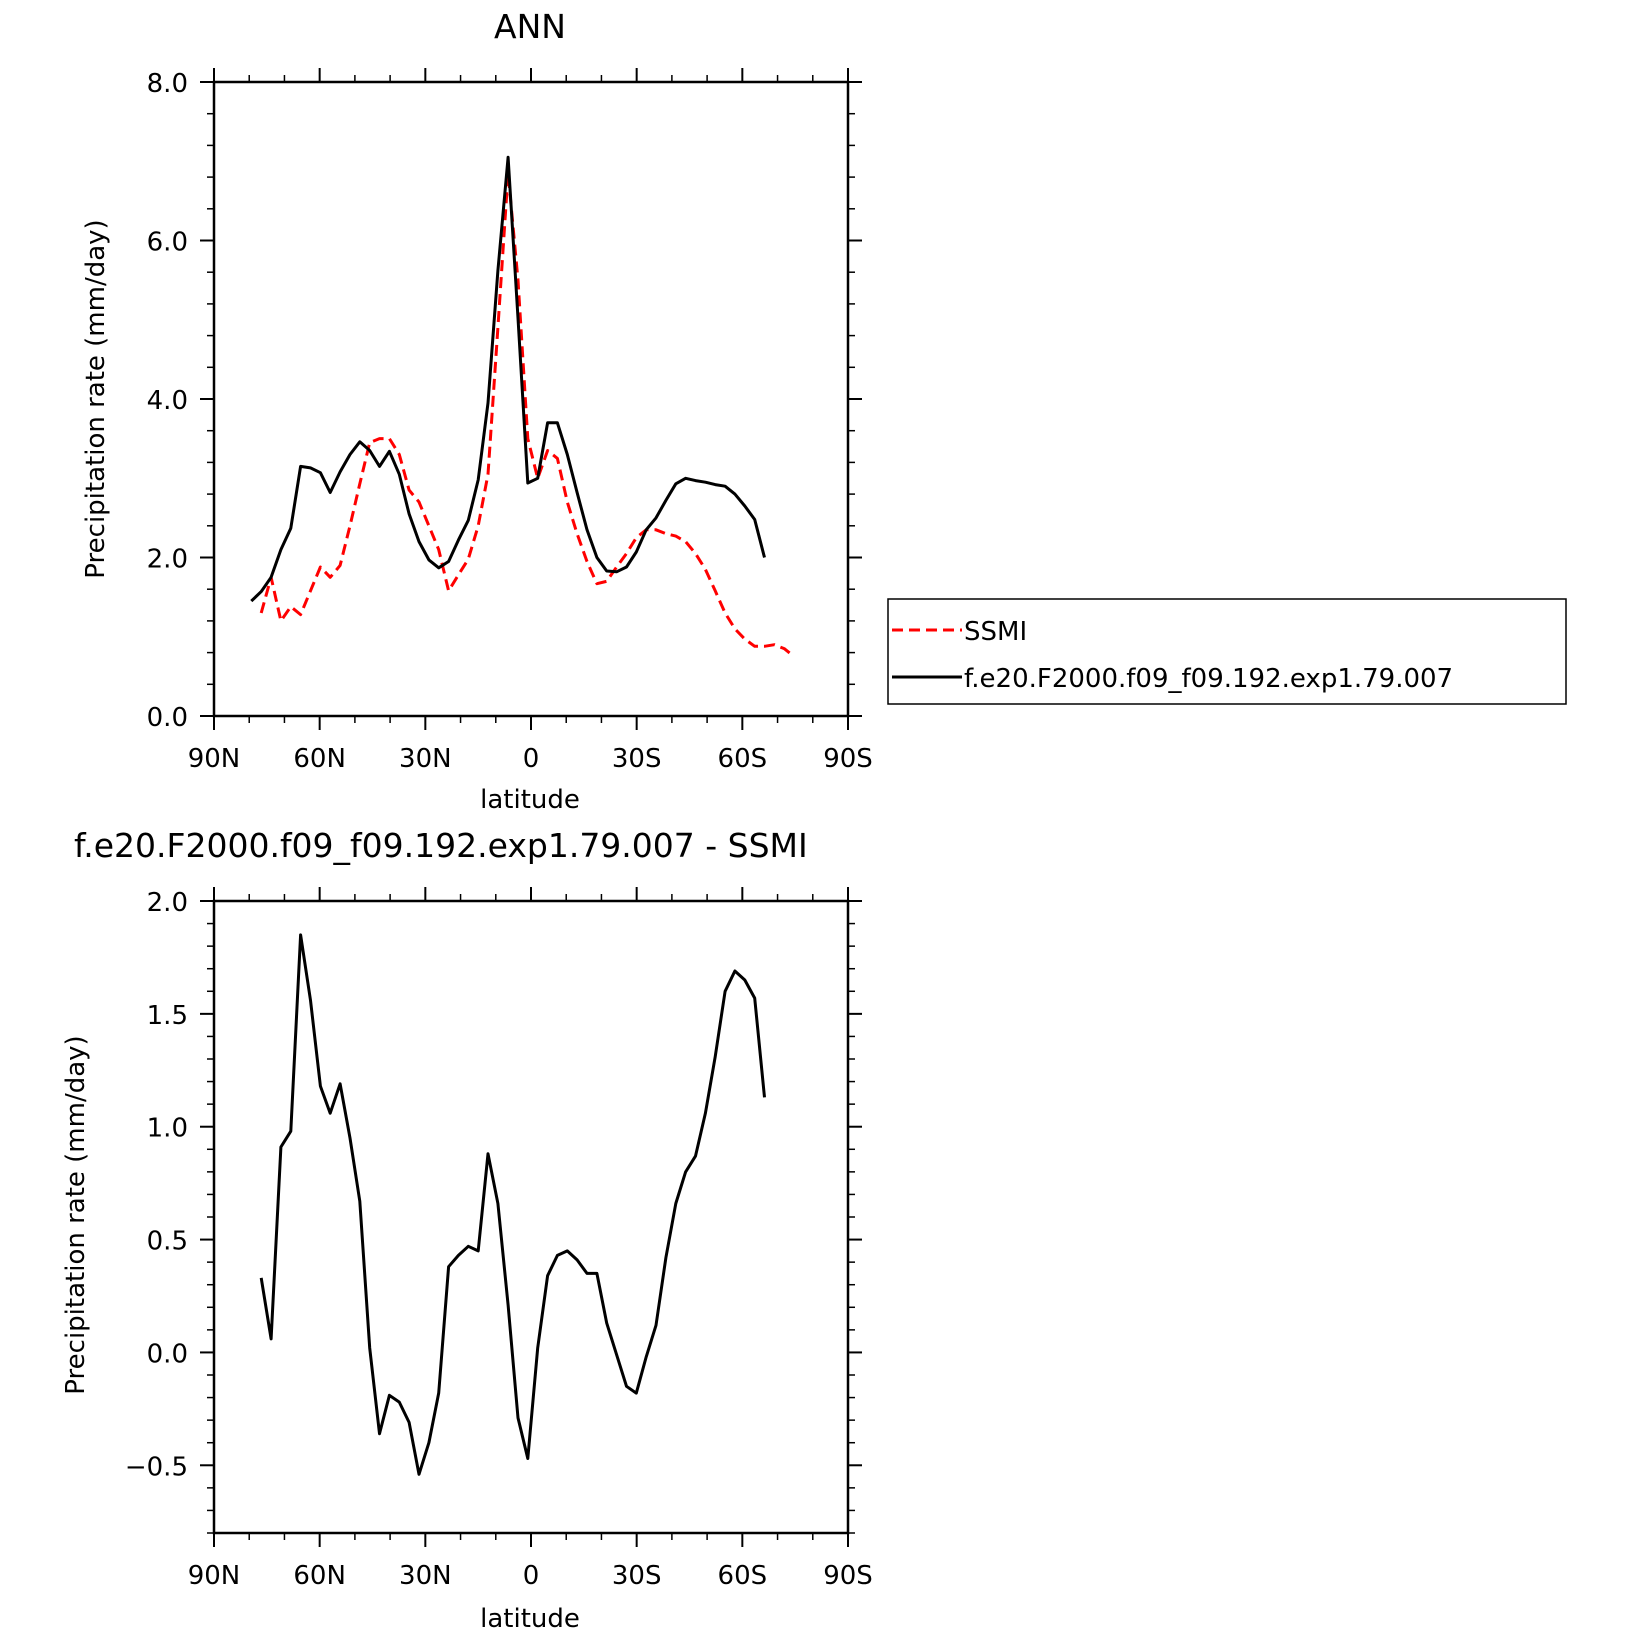 This screenshot has width=1644, height=1641. I want to click on top-chart-x-tick-label: 30S, so click(637, 759).